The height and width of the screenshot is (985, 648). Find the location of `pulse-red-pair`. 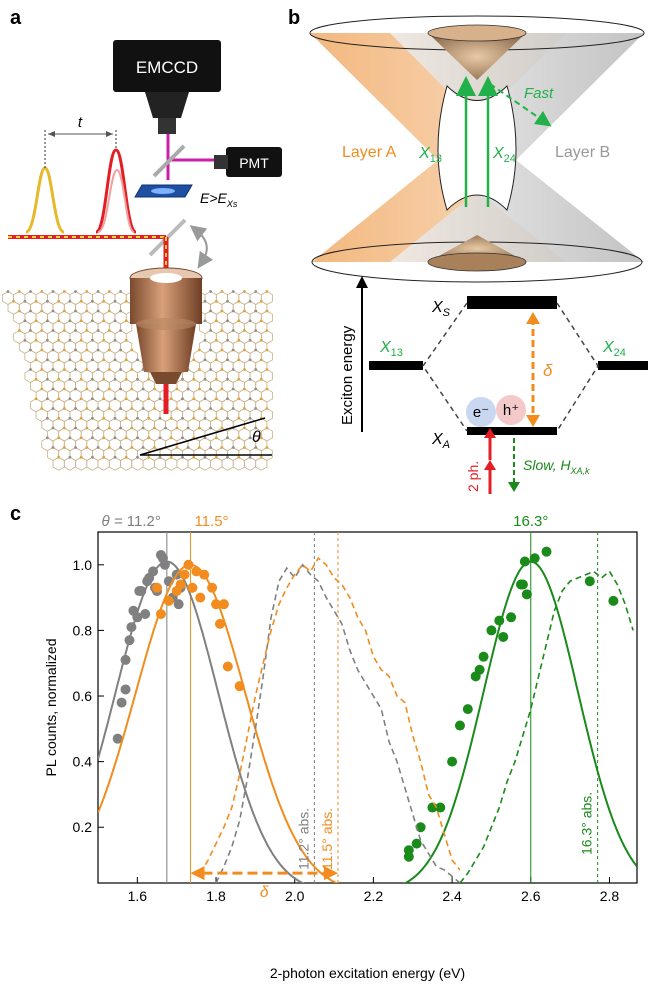

pulse-red-pair is located at coordinates (116, 191).